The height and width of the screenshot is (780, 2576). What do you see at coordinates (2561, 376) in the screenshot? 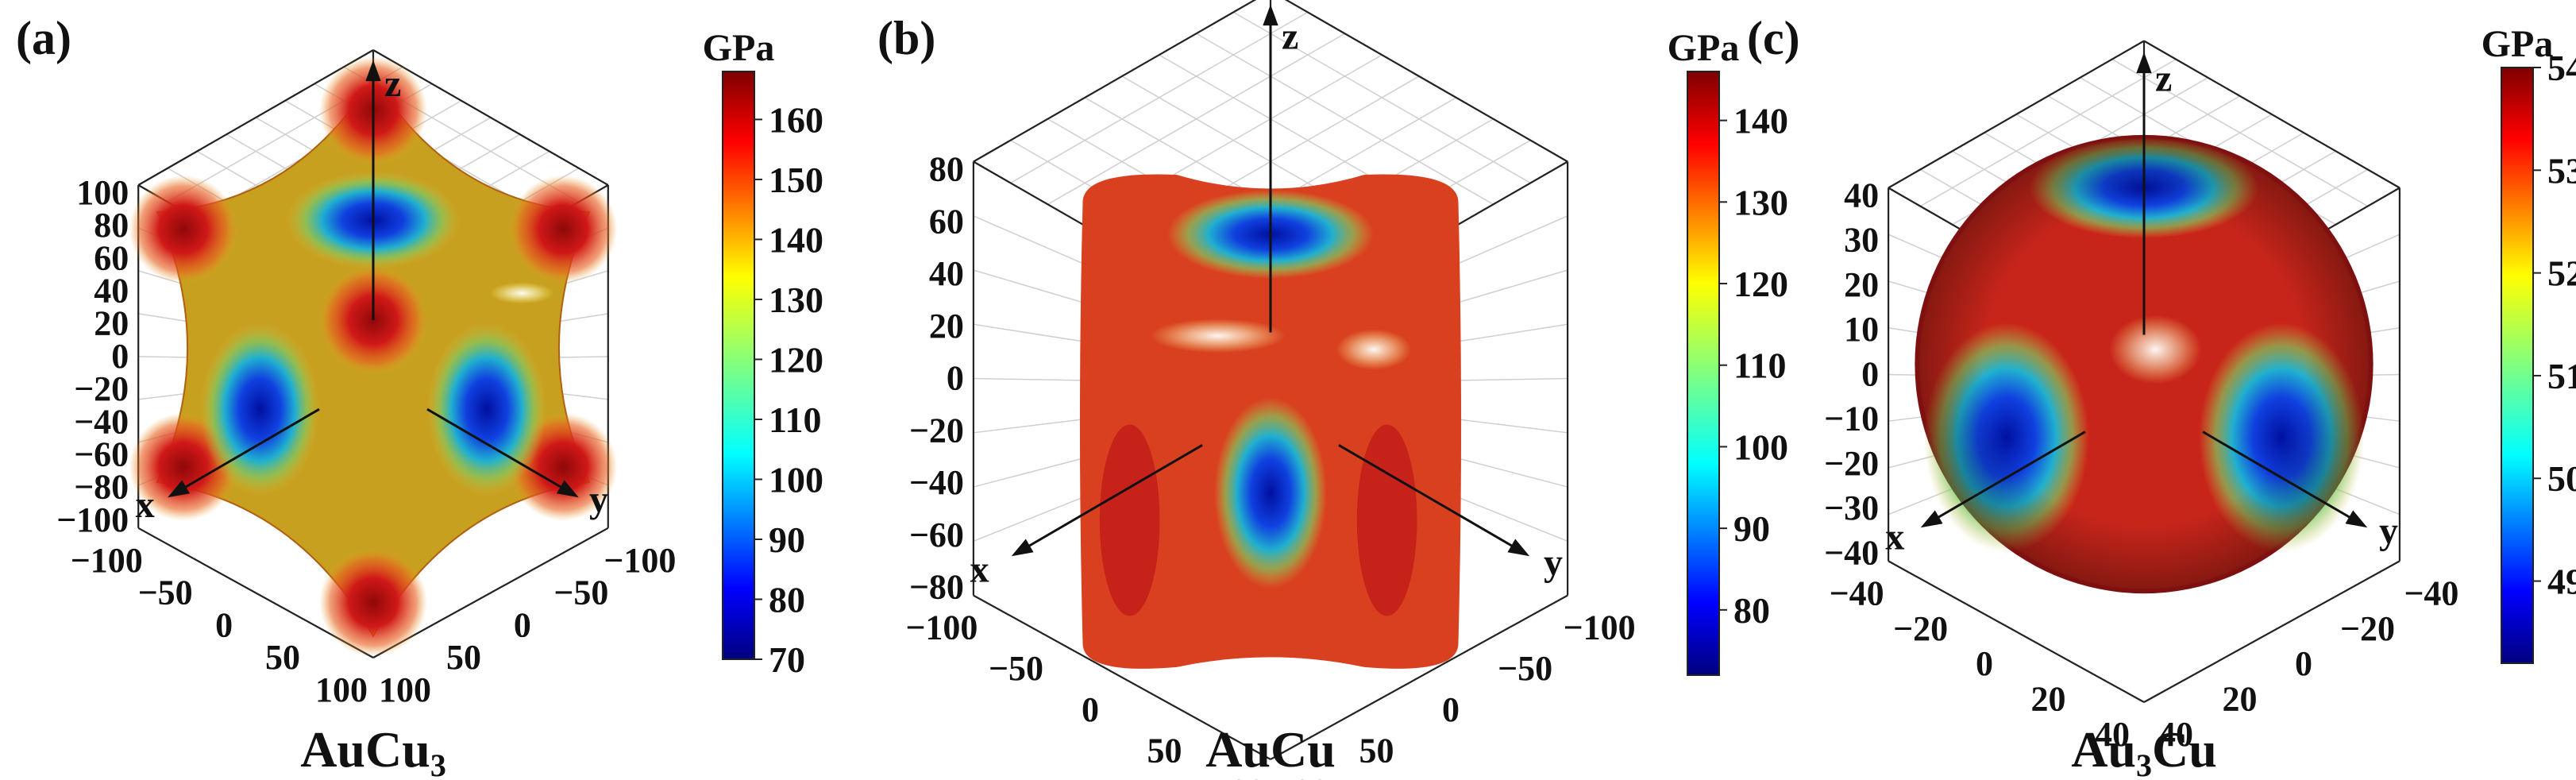
I see `colorbar-tick-label: 51` at bounding box center [2561, 376].